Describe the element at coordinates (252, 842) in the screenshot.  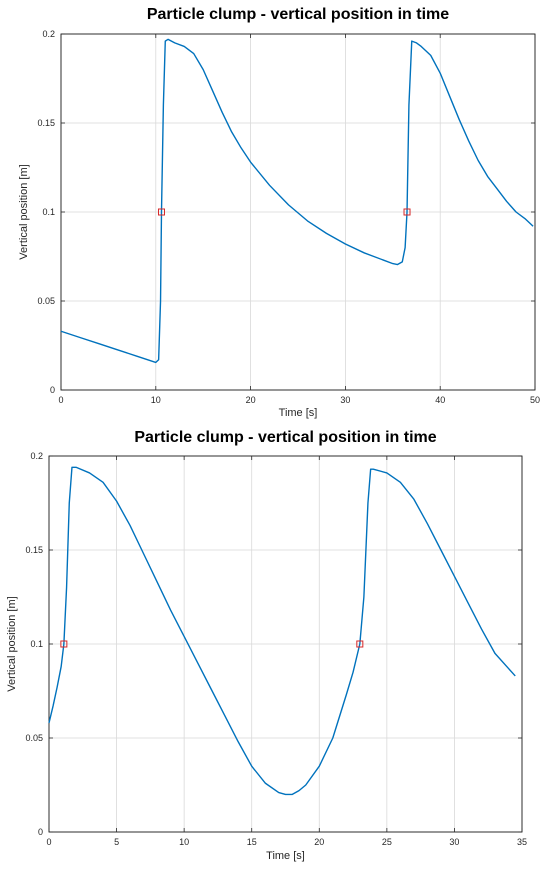
I see `x-tick-label: 15` at that location.